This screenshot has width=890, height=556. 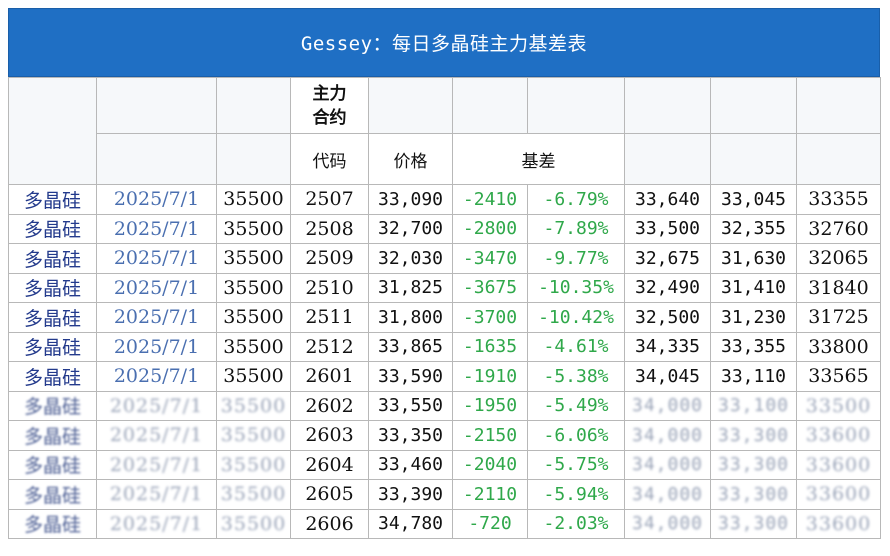 What do you see at coordinates (329, 287) in the screenshot?
I see `contract-code-cell: 2510` at bounding box center [329, 287].